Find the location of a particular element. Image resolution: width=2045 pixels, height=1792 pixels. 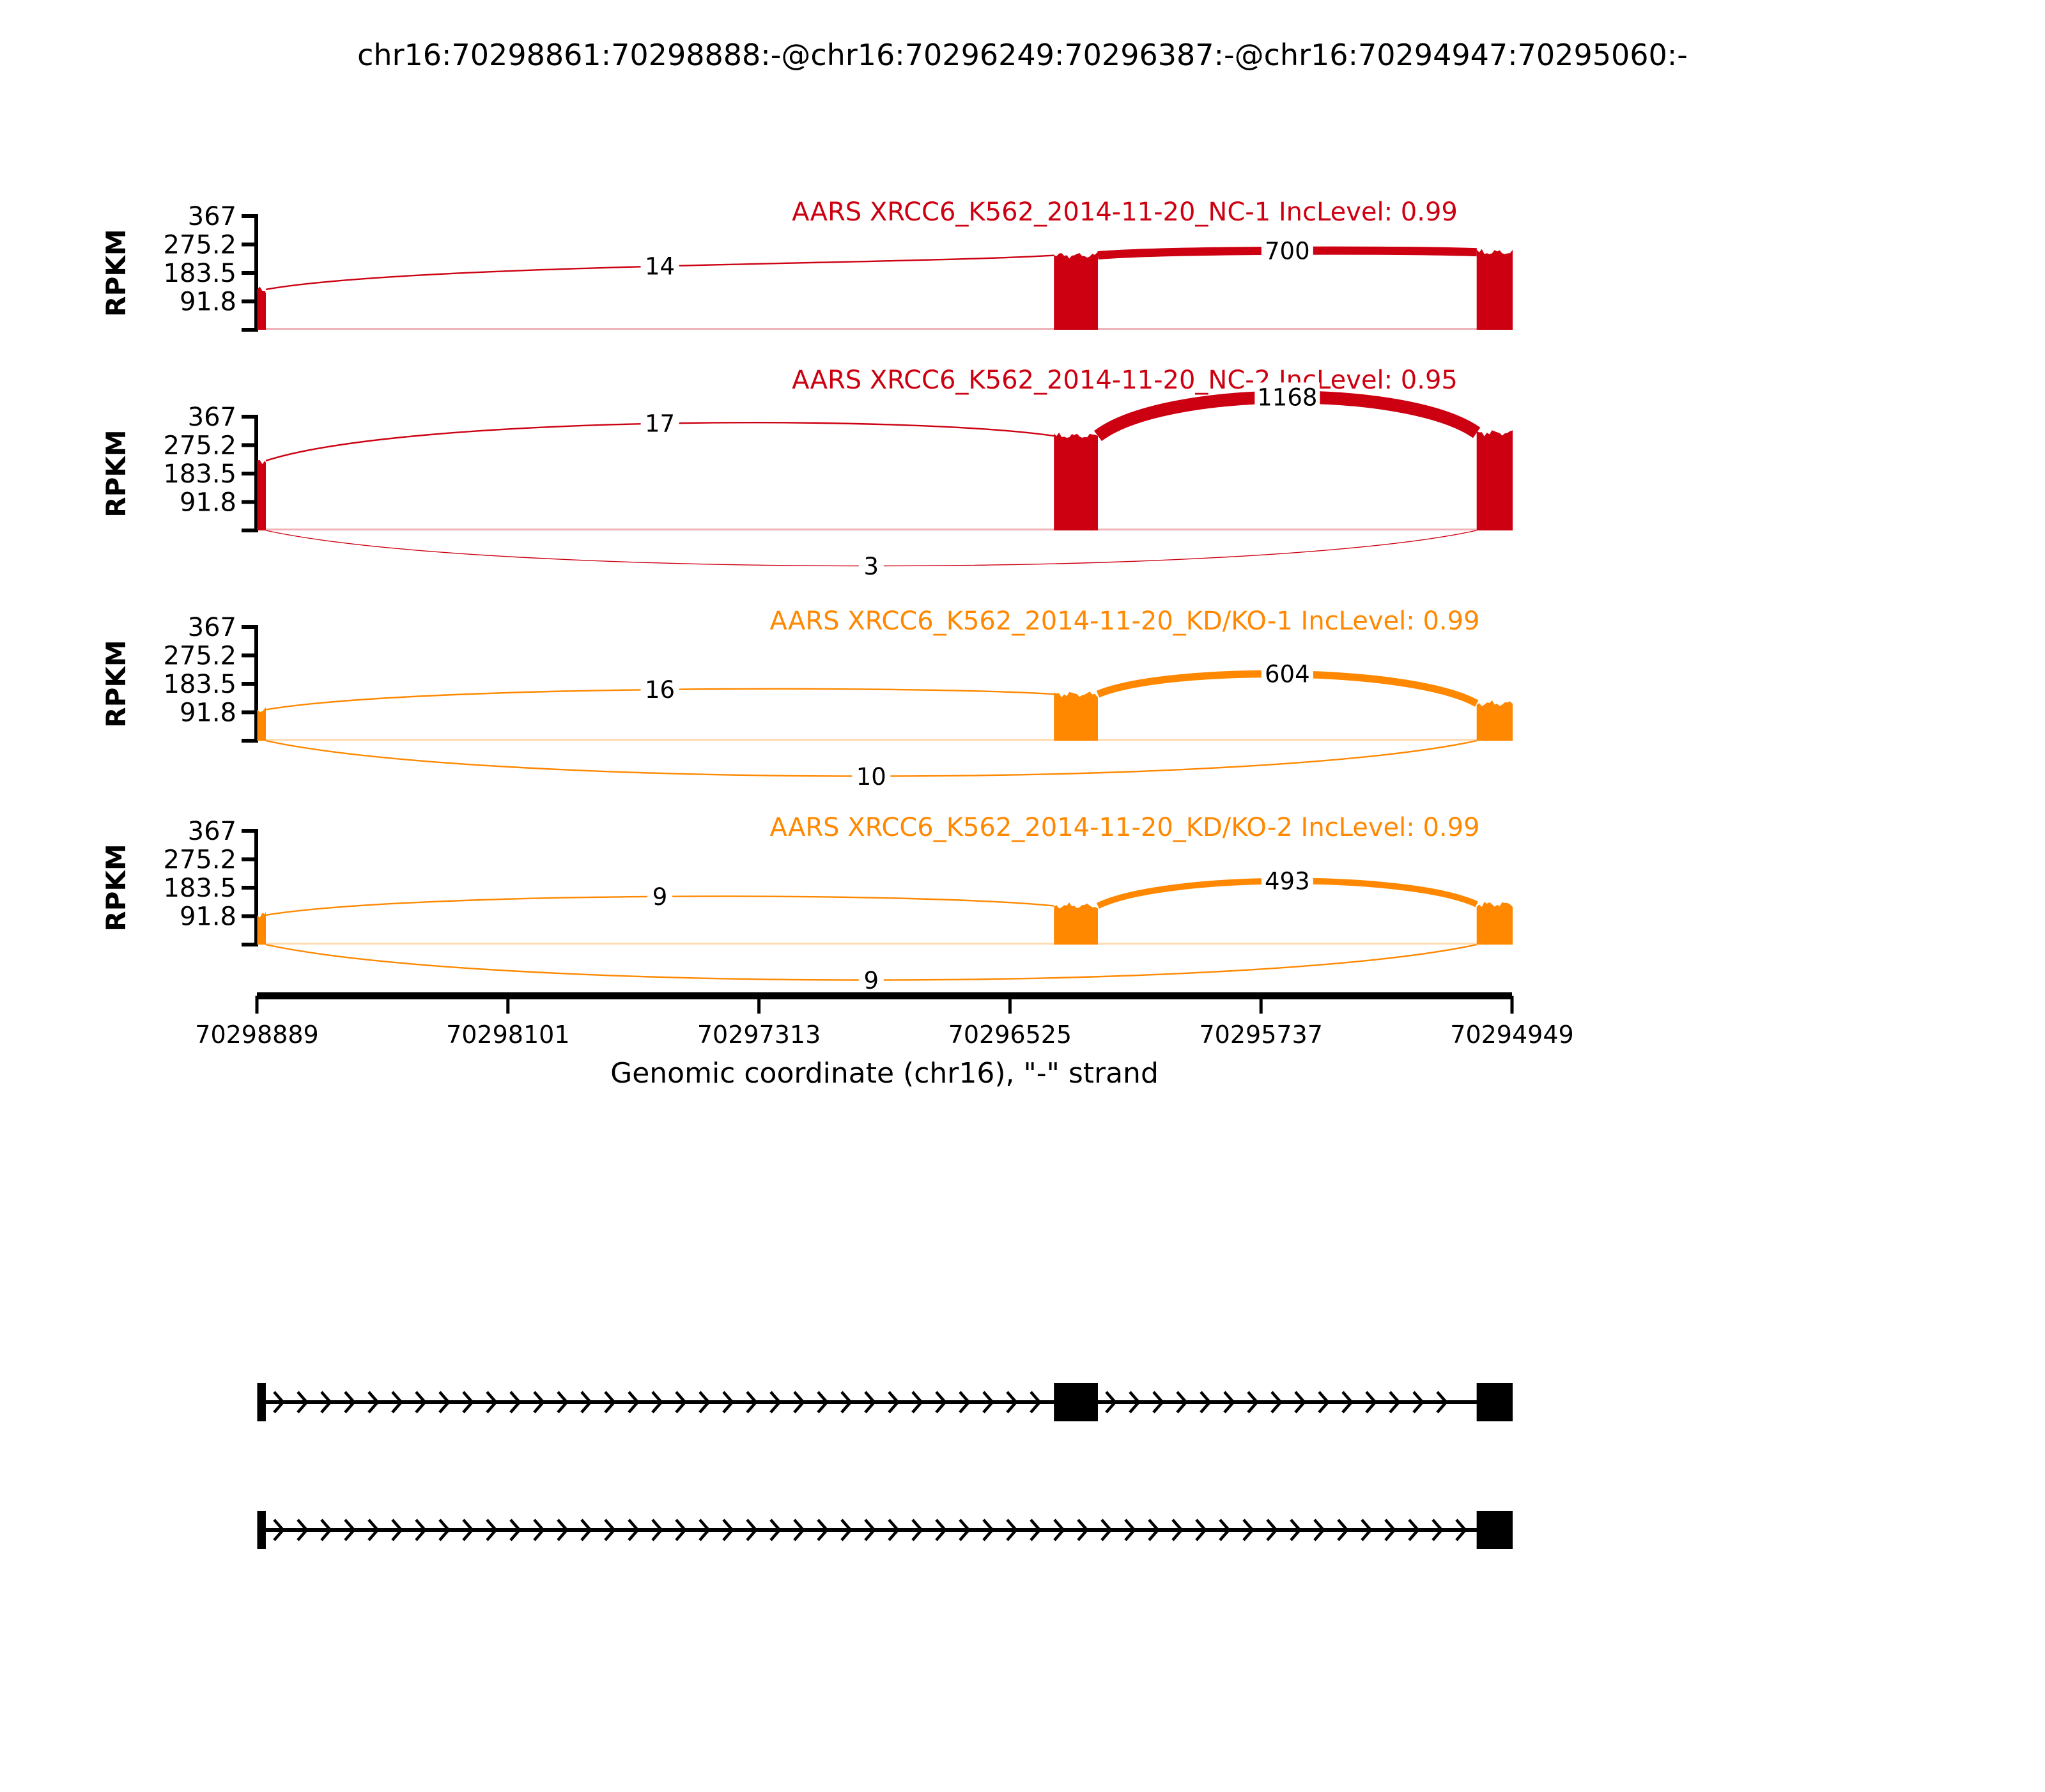

isoform-exon-skipped is located at coordinates (1076, 1402).